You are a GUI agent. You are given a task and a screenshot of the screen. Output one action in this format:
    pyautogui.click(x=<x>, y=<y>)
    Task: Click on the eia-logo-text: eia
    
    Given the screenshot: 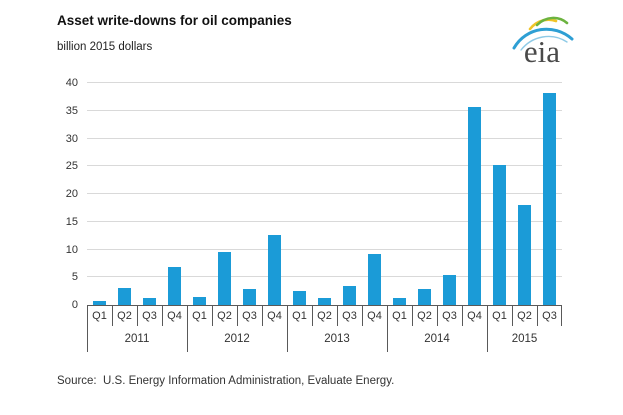 What is the action you would take?
    pyautogui.click(x=542, y=51)
    